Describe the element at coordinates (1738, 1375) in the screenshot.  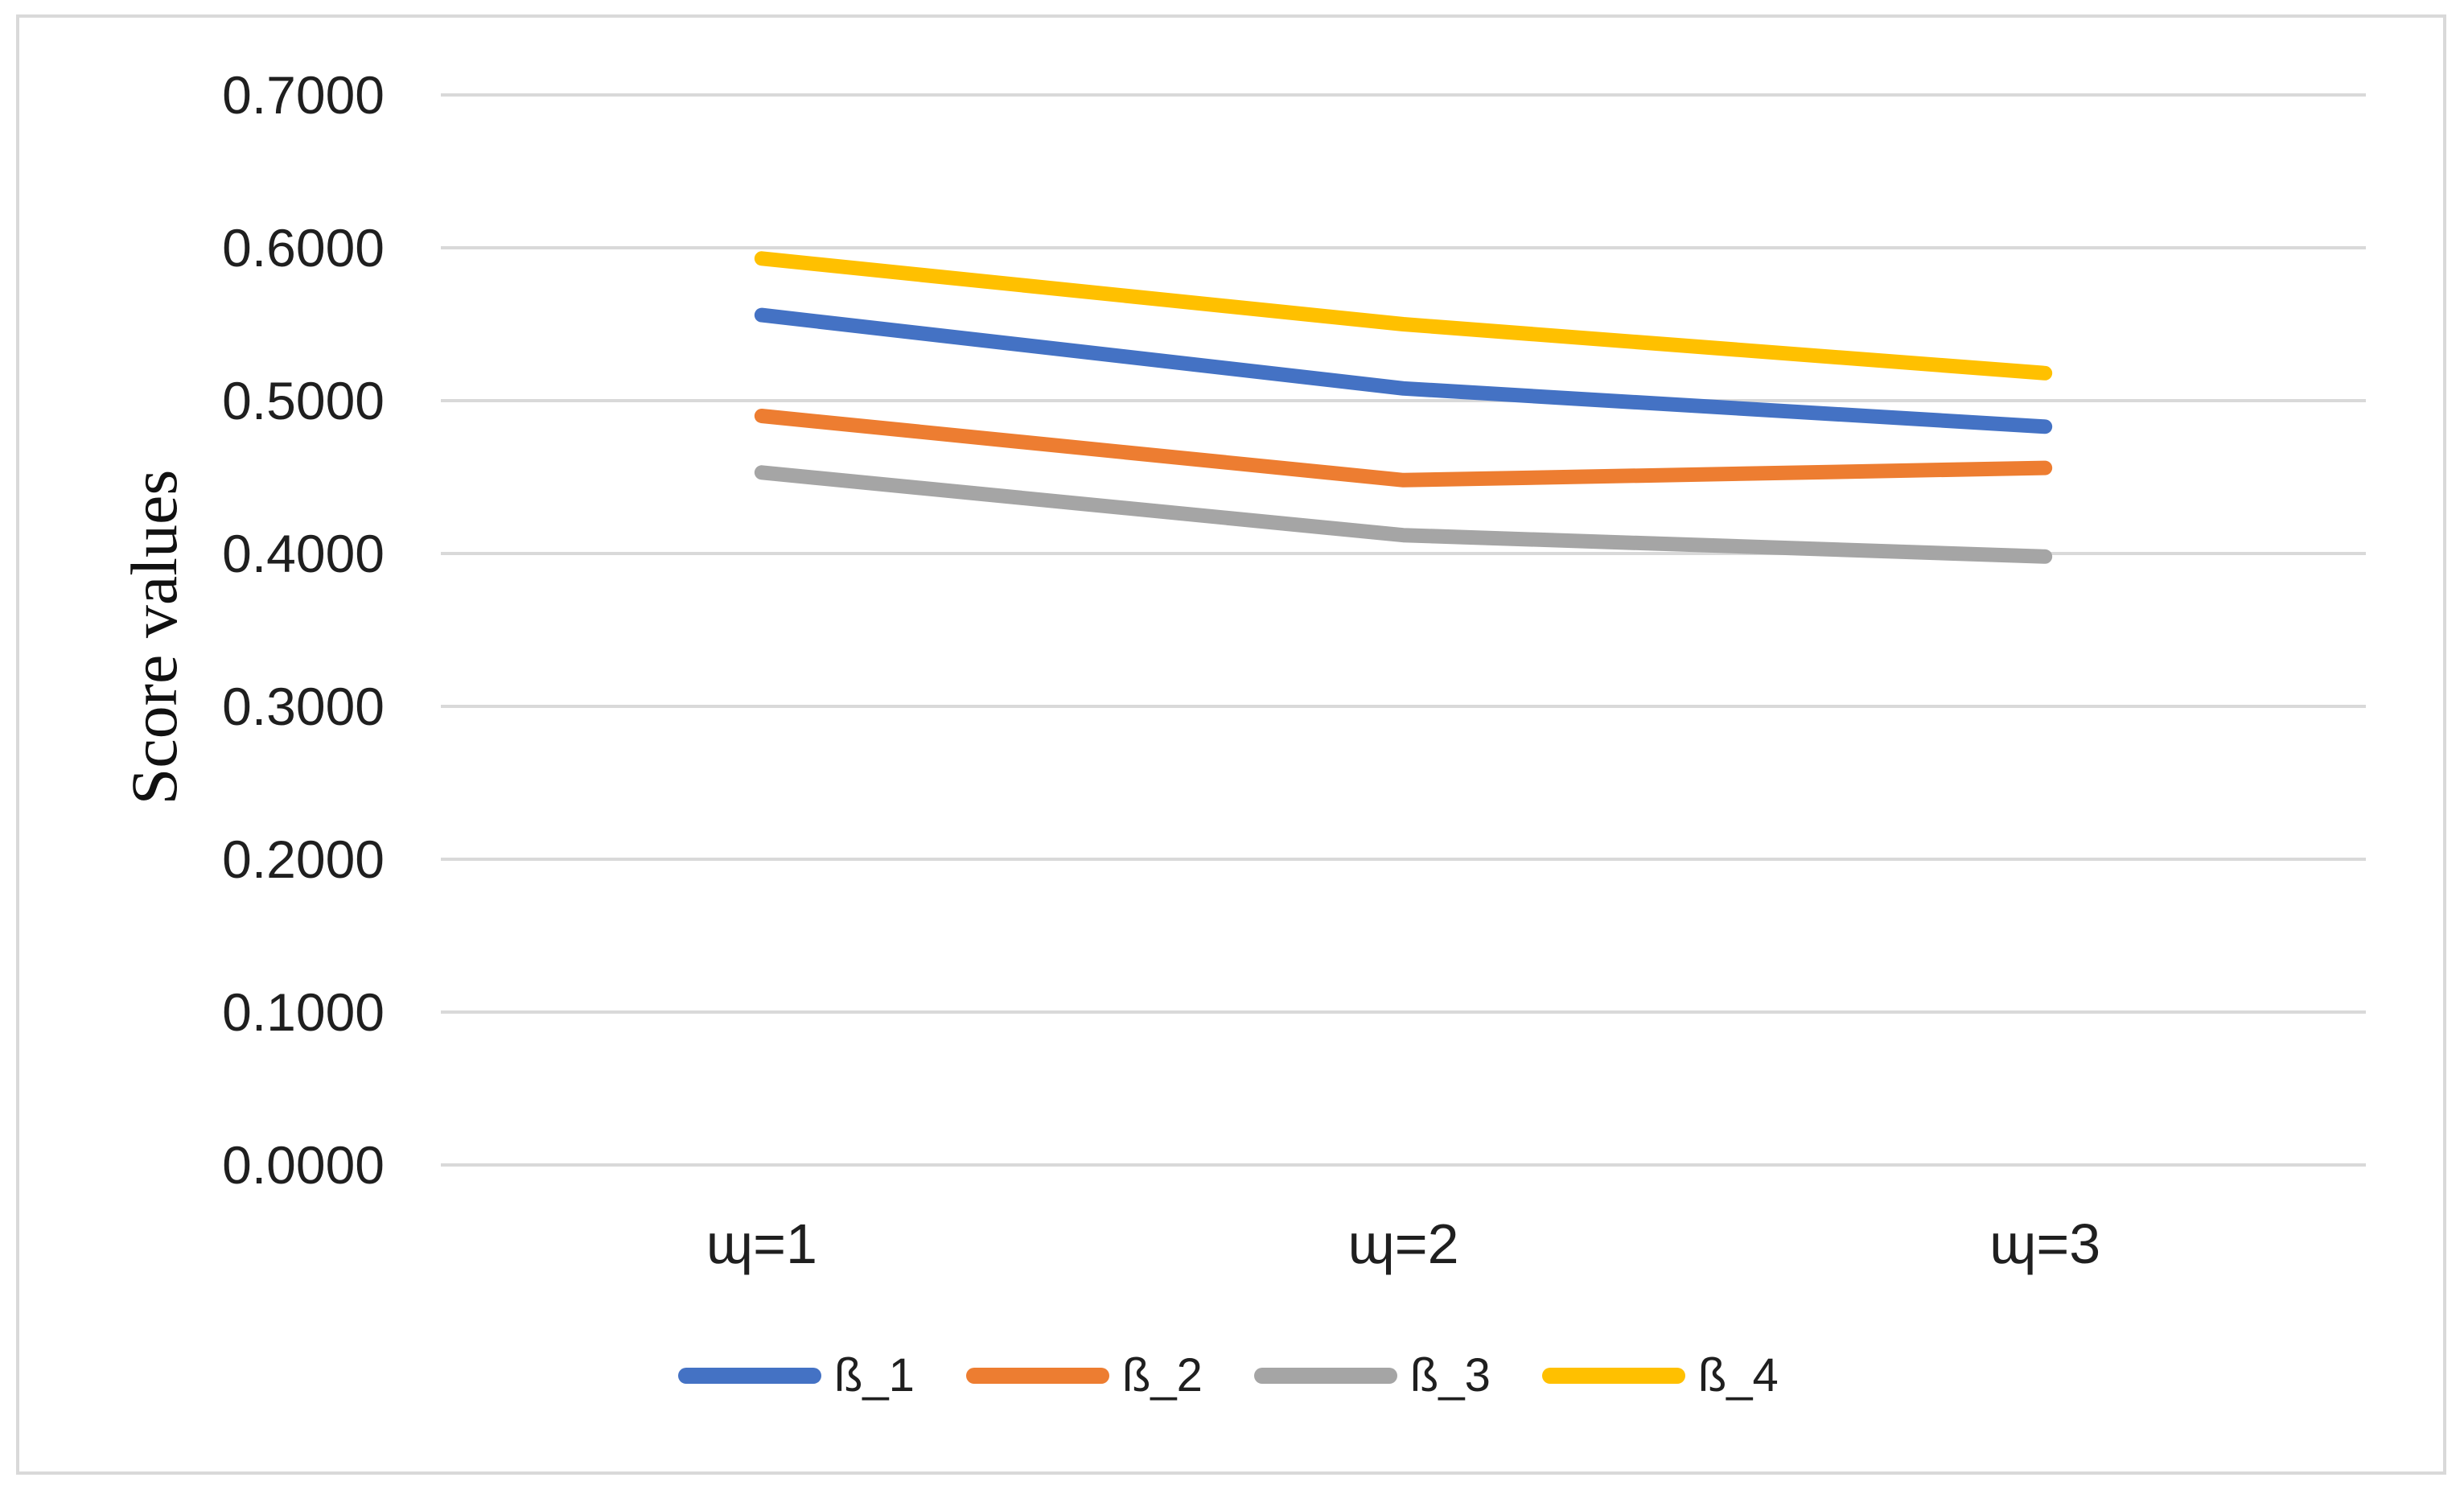
I see `legend-label: ß_4` at that location.